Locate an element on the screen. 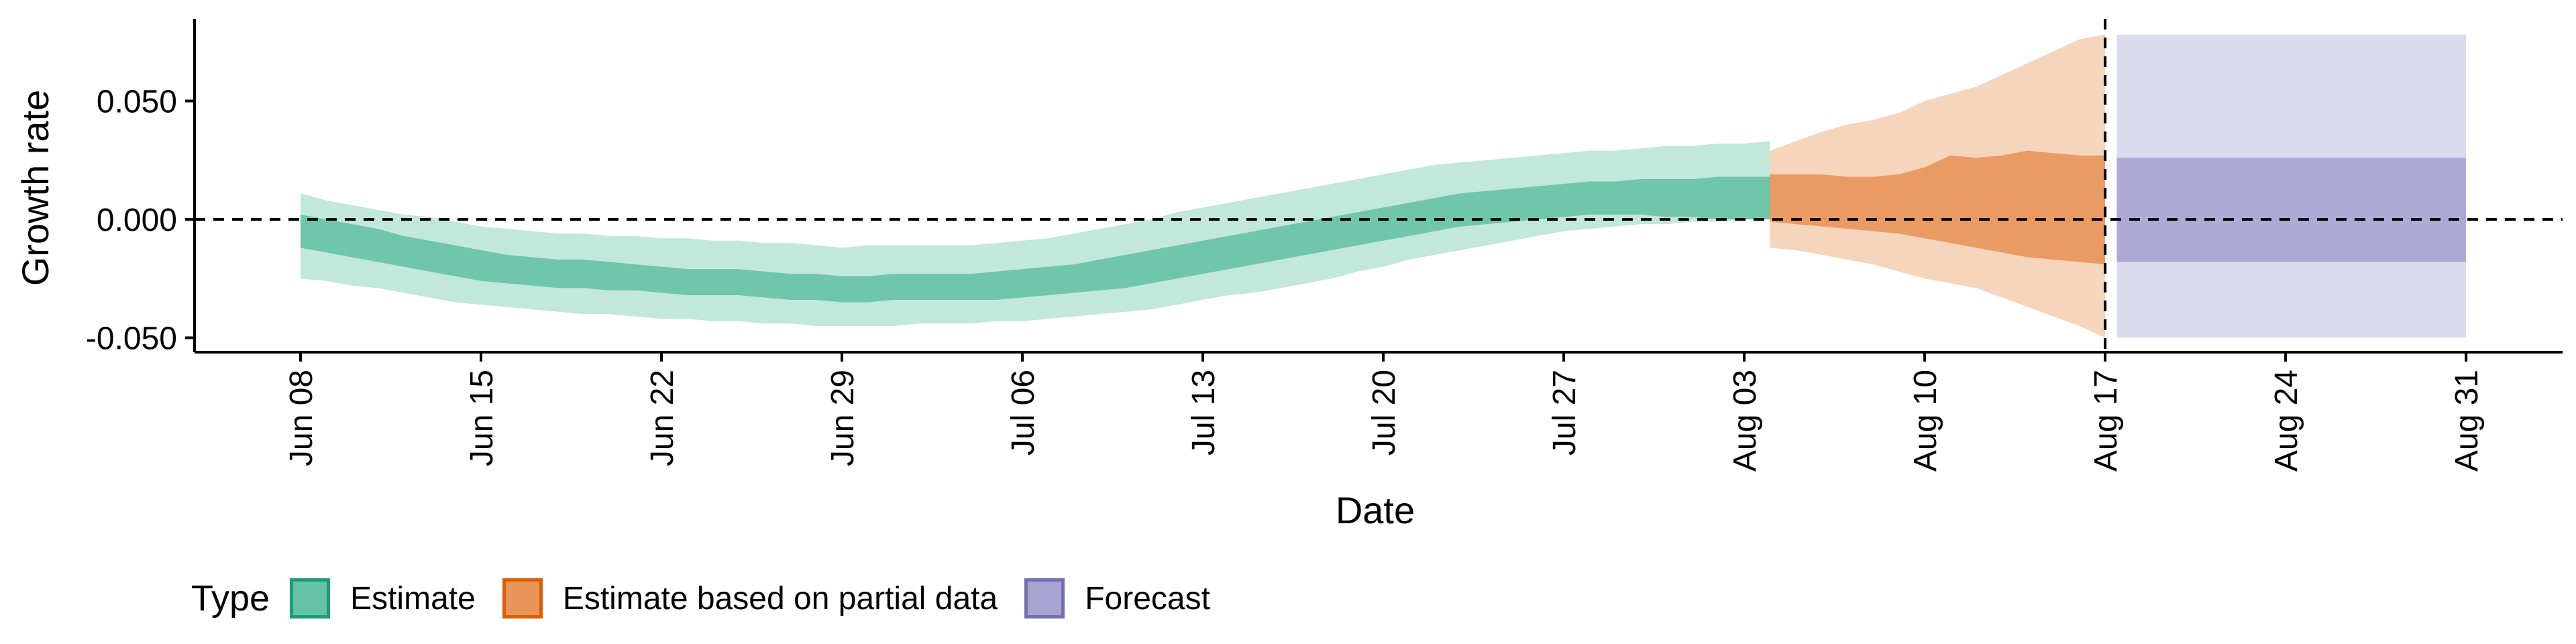  forecast-inner-band is located at coordinates (2291, 210).